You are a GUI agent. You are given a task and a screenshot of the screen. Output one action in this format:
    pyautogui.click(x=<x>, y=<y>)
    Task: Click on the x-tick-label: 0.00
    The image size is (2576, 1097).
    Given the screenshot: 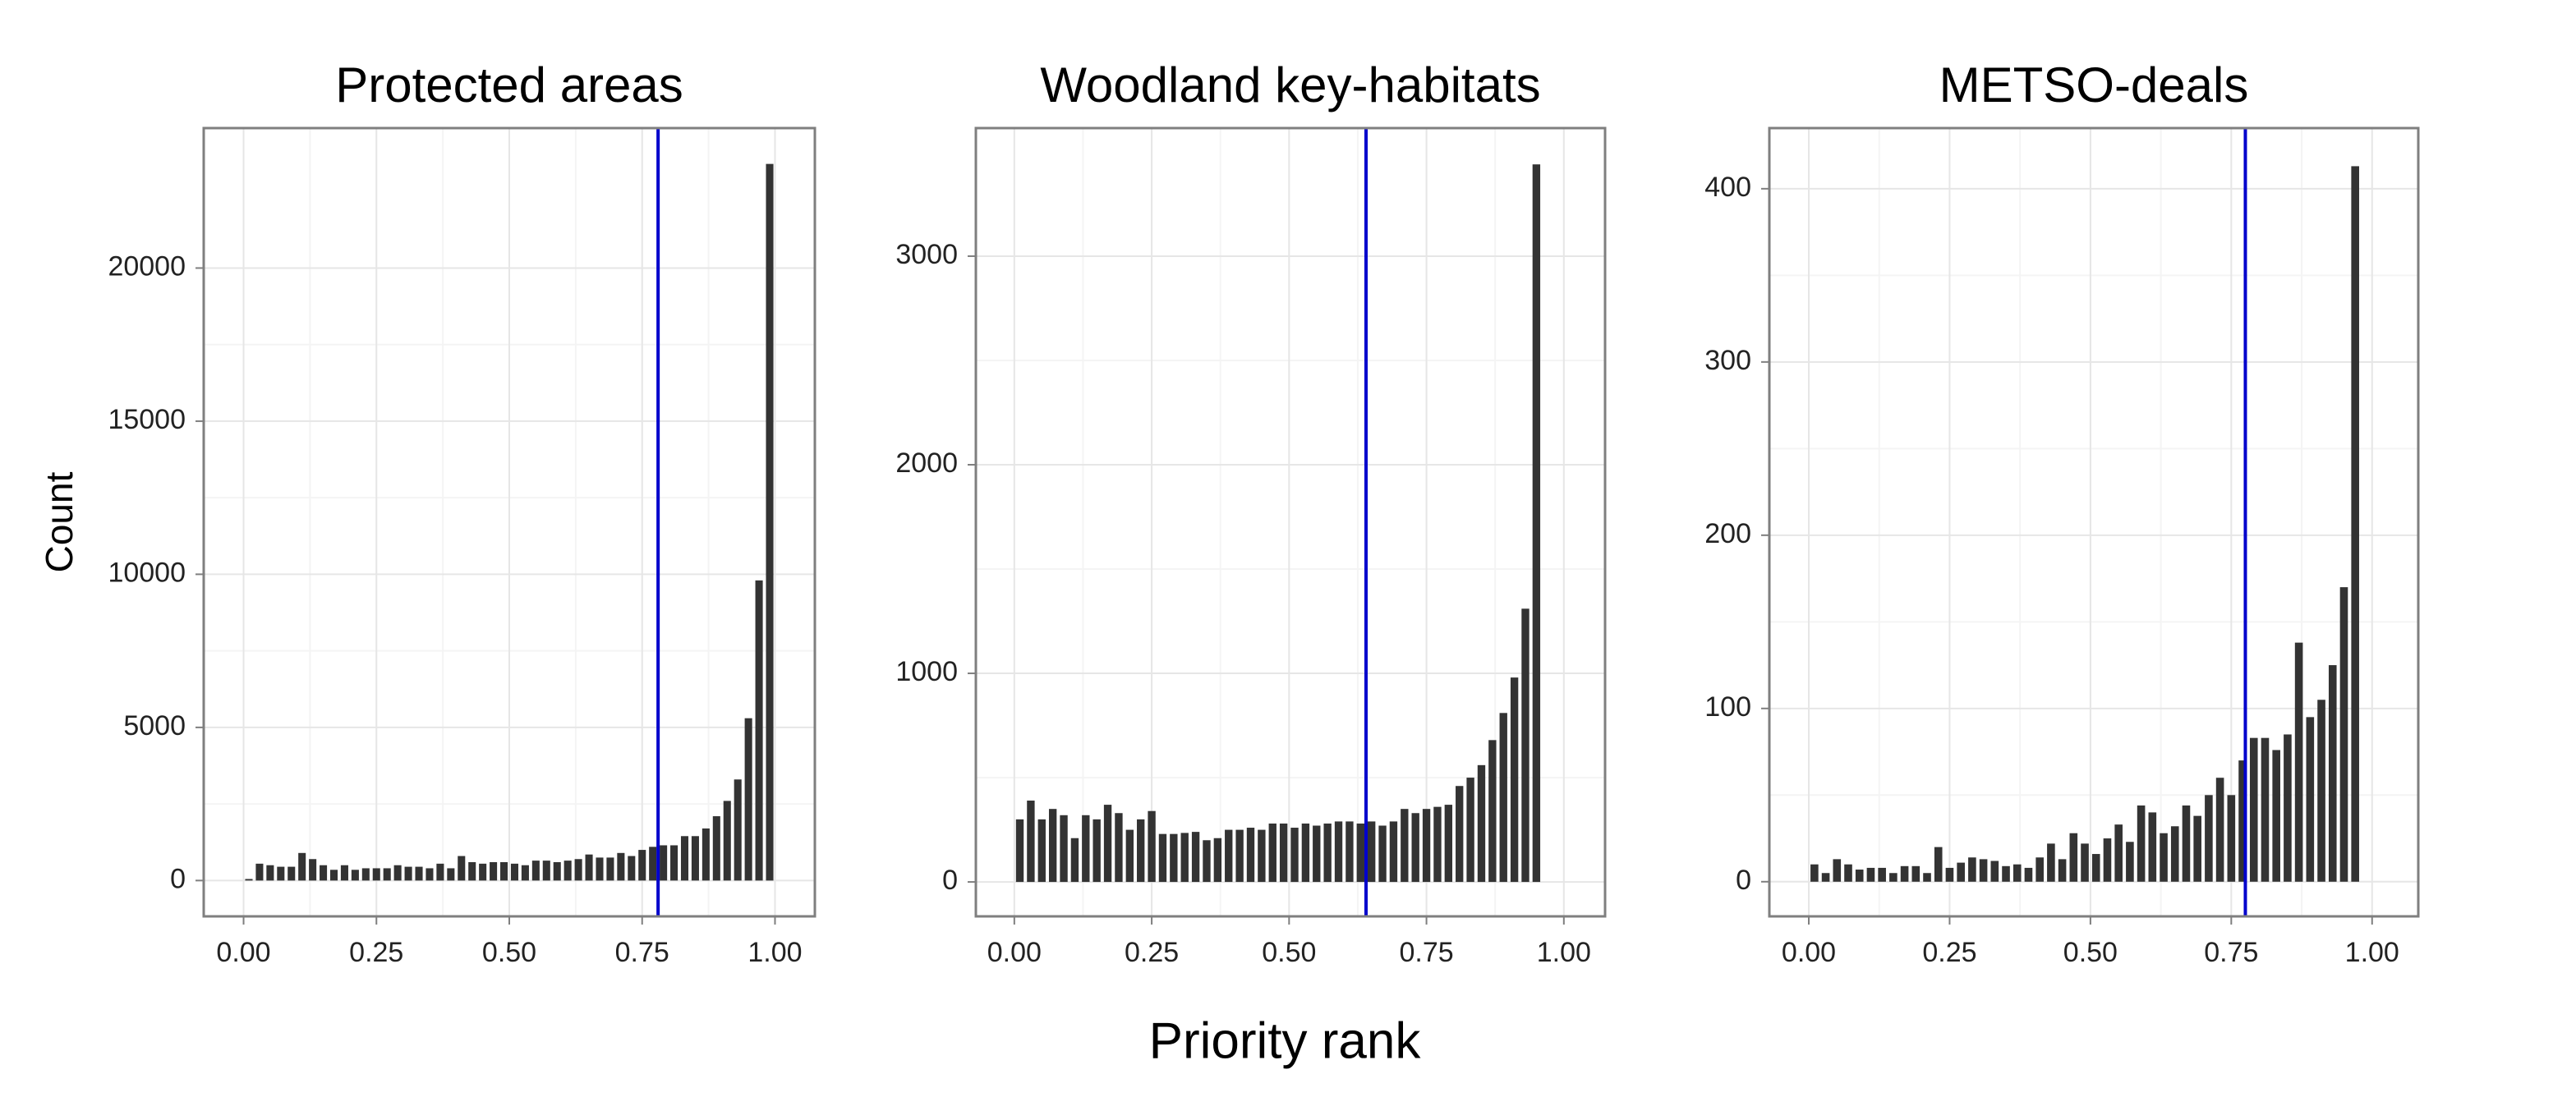 What is the action you would take?
    pyautogui.click(x=243, y=952)
    